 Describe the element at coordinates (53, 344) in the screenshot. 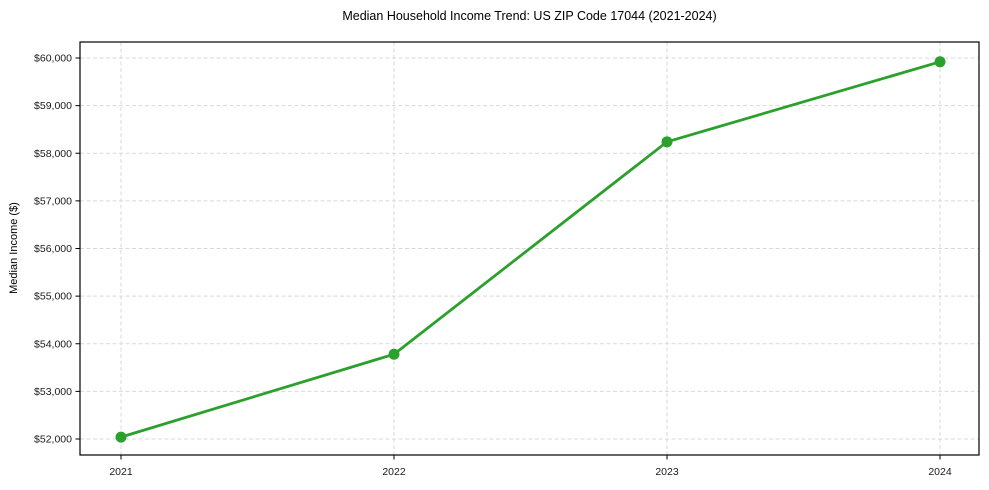

I see `y-tick-label: $54,000` at that location.